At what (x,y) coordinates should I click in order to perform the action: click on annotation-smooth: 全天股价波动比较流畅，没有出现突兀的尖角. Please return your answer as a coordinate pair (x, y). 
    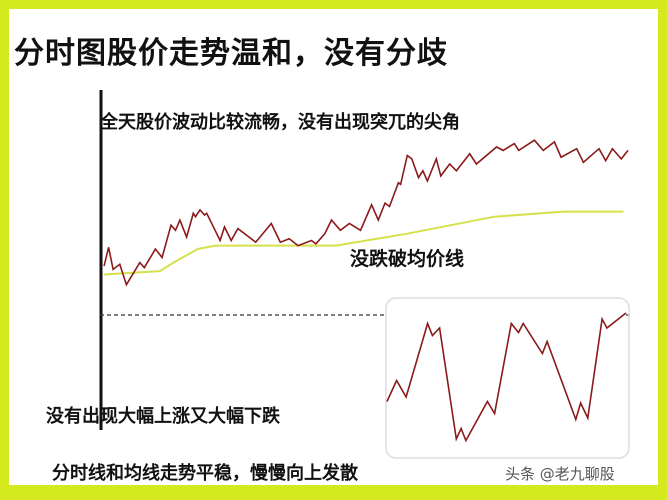
    Looking at the image, I should click on (280, 122).